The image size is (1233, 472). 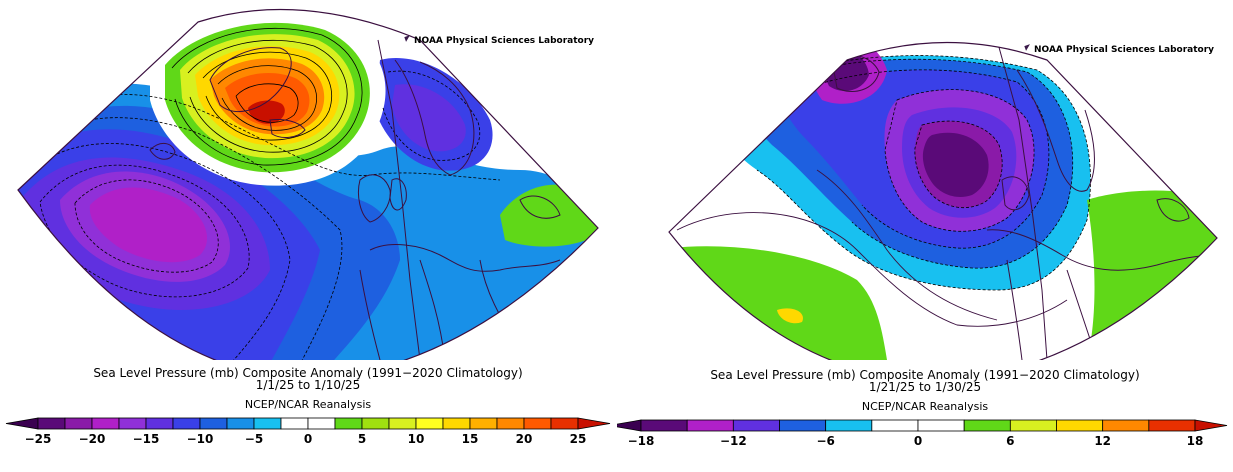 I want to click on colorbar-tick-label: −15, so click(x=146, y=439).